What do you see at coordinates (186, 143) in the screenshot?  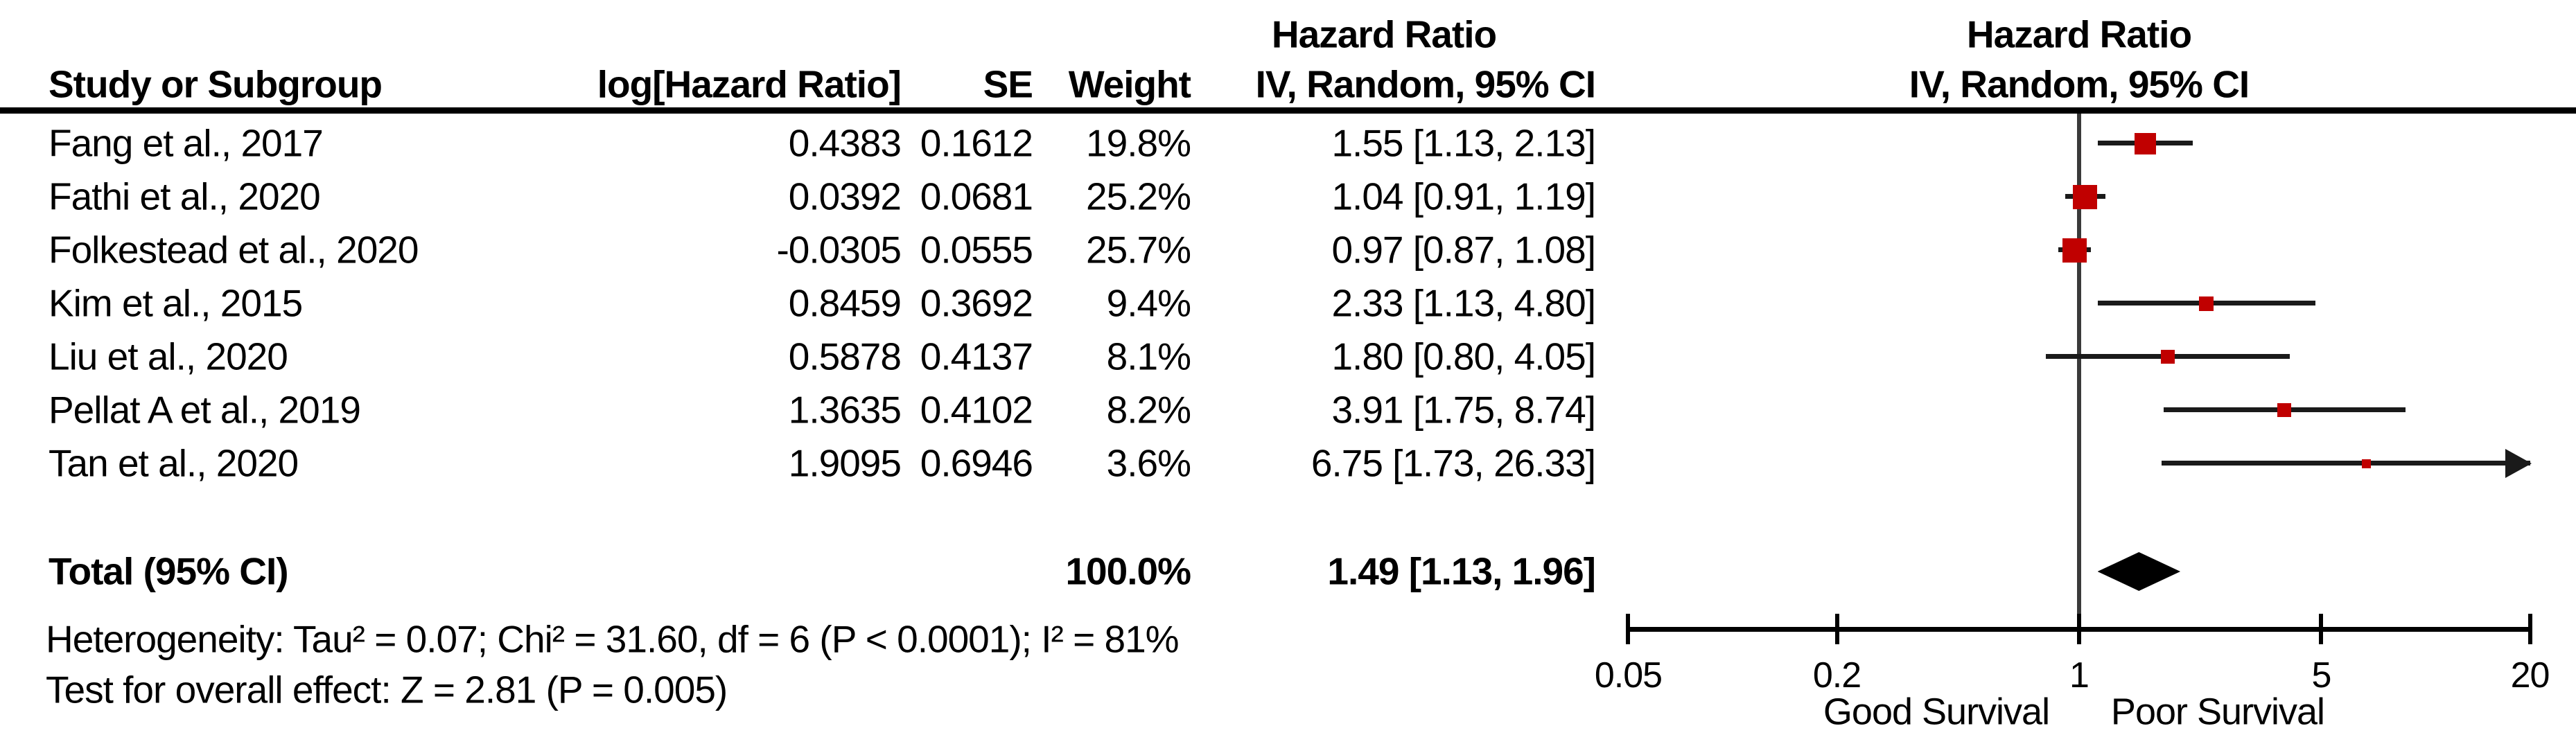 I see `study-label: Fang et al., 2017` at bounding box center [186, 143].